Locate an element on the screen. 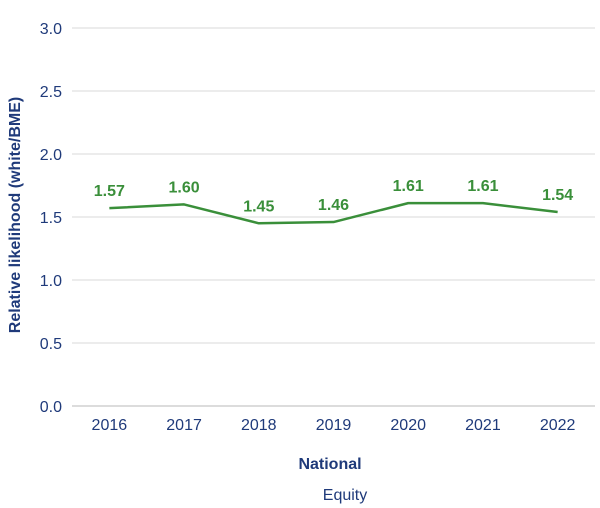 The image size is (600, 508). x-tick-label: 2018 is located at coordinates (259, 425).